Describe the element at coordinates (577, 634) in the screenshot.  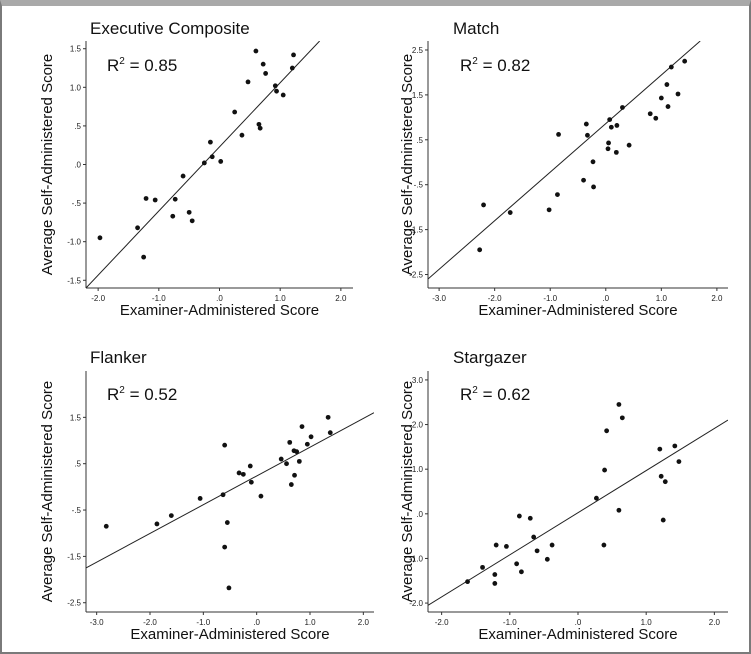
I see `x-axis-label: Examiner-Administered Score` at that location.